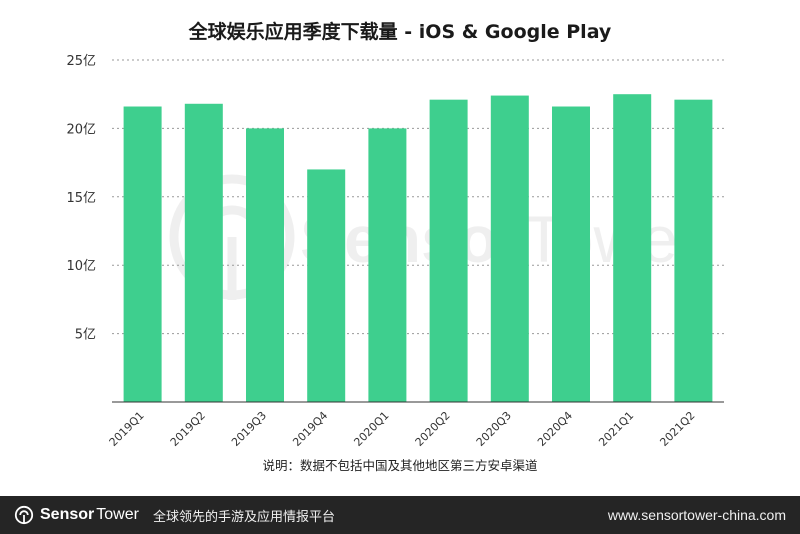 The height and width of the screenshot is (534, 800). Describe the element at coordinates (400, 465) in the screenshot. I see `chart-note: 说明：数据不包括中国及其他地区第三方安卓渠道` at that location.